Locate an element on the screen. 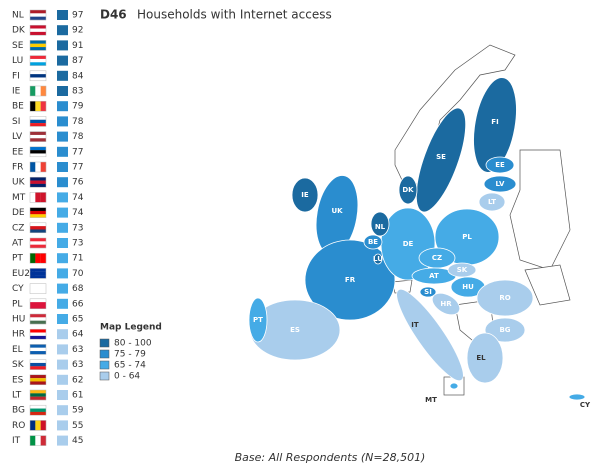 The image size is (600, 469). country-map-label: HU is located at coordinates (468, 287).